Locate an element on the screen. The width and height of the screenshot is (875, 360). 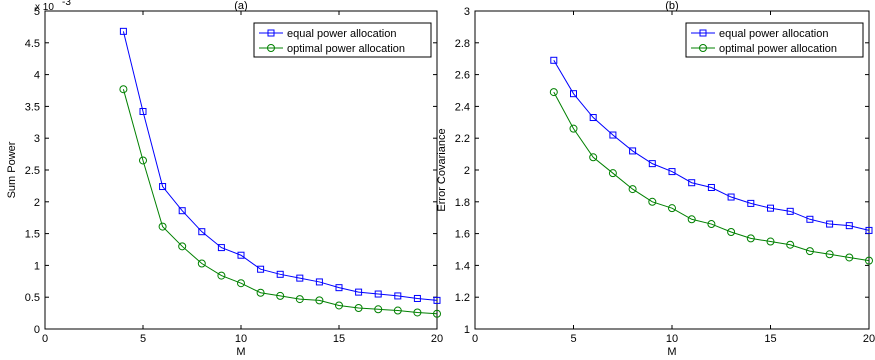
legend-box is located at coordinates (342, 40).